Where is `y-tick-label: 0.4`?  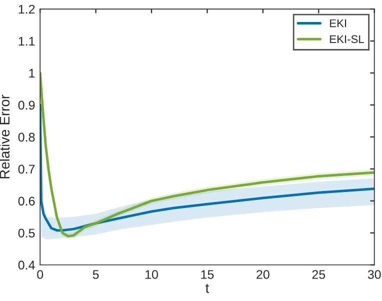 y-tick-label: 0.4 is located at coordinates (26, 265).